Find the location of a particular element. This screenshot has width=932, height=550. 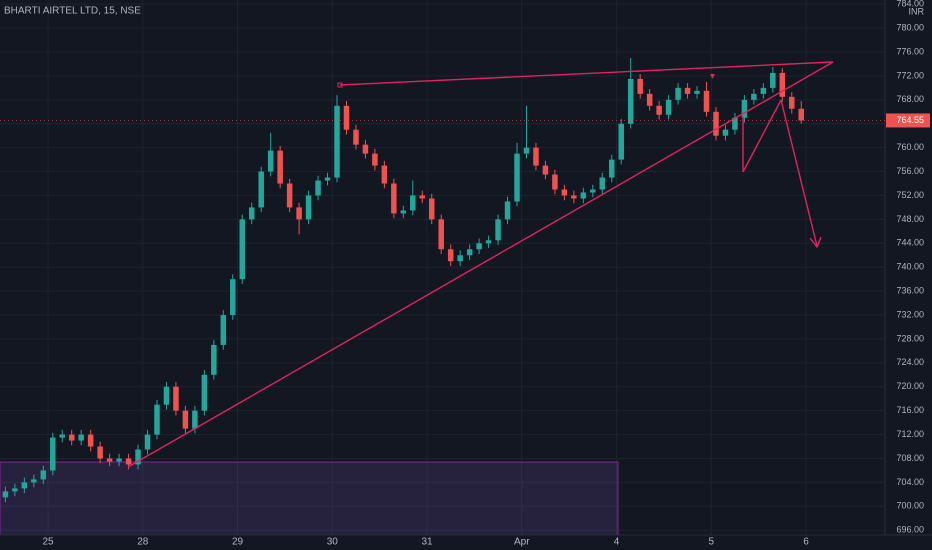

x-tick-label: 25 is located at coordinates (48, 542).